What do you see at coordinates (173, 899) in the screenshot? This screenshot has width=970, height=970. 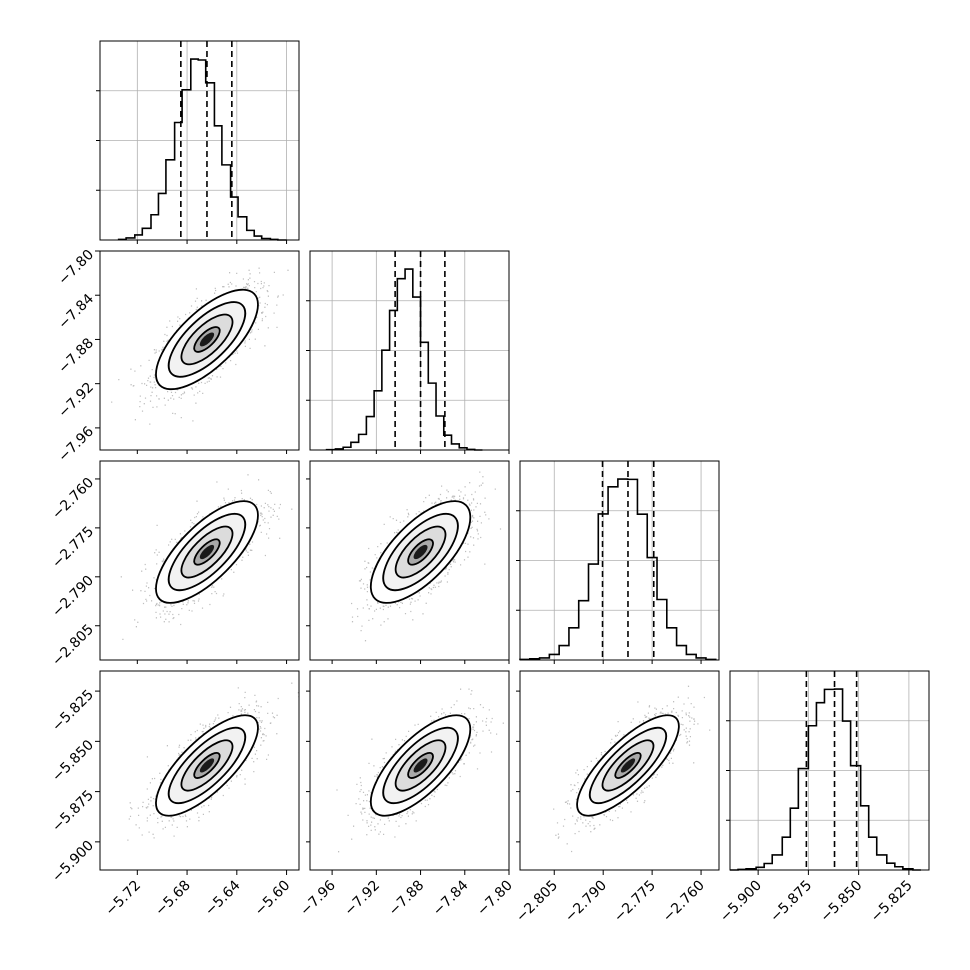 I see `x-tick-label: −5.68` at bounding box center [173, 899].